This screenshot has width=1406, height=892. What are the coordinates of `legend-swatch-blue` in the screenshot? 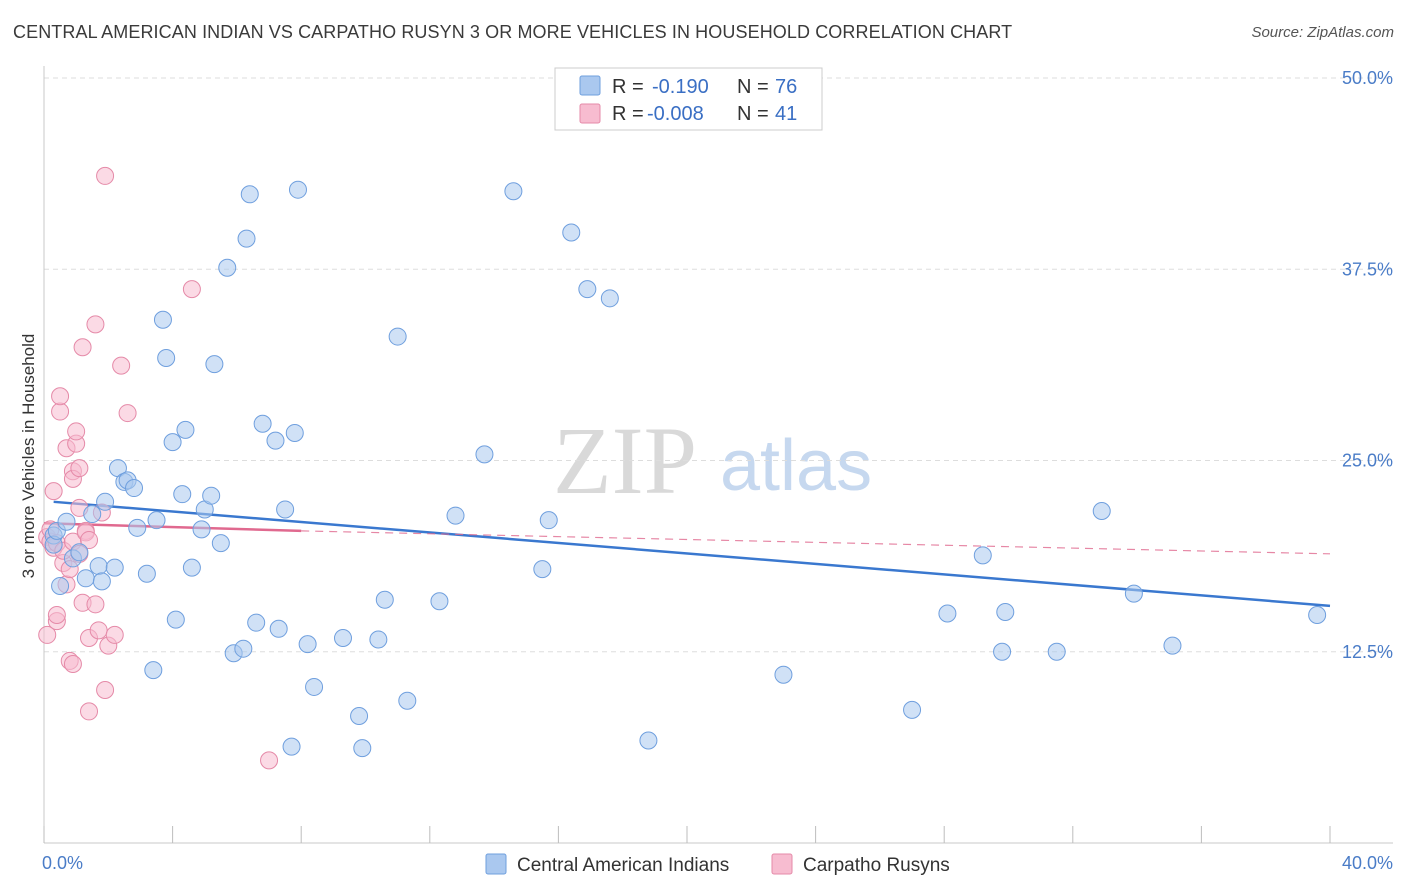 It's located at (590, 85).